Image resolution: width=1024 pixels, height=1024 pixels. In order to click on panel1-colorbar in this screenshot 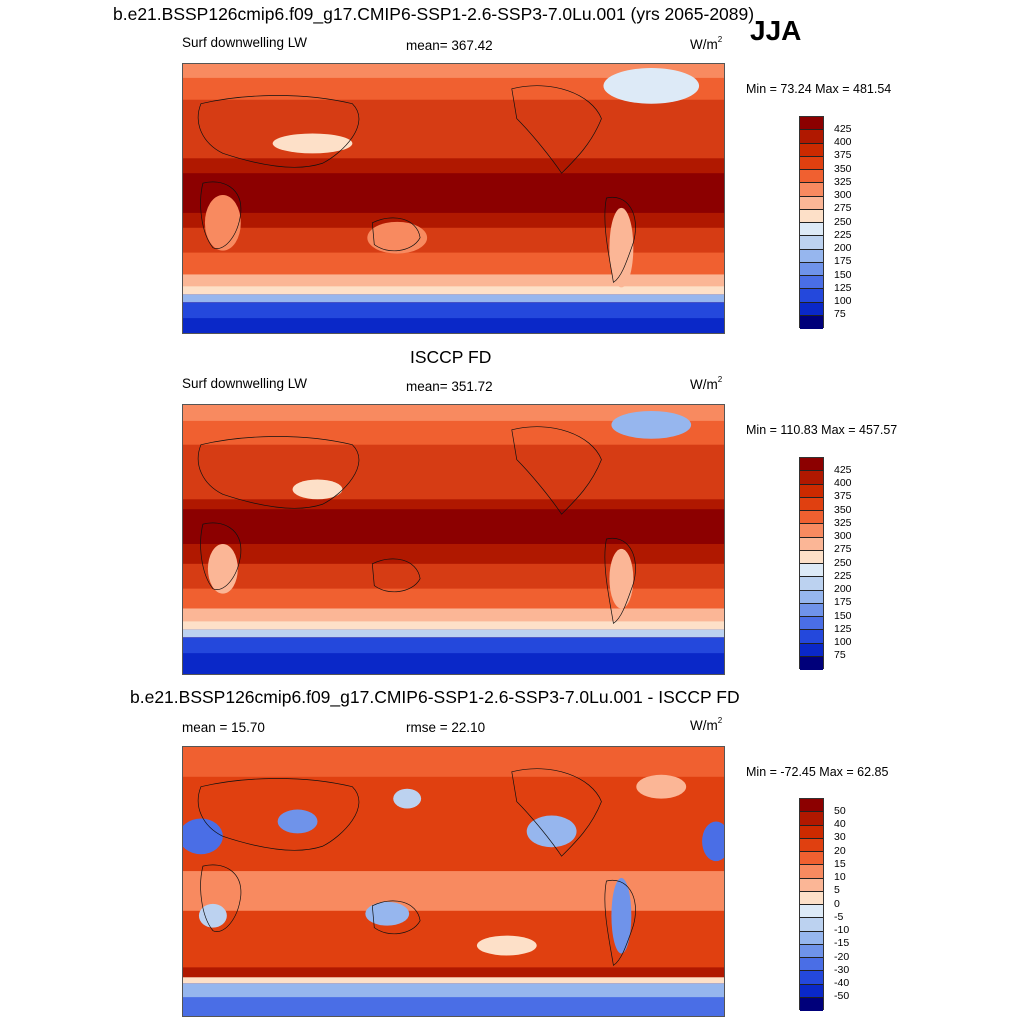, I will do `click(811, 222)`.